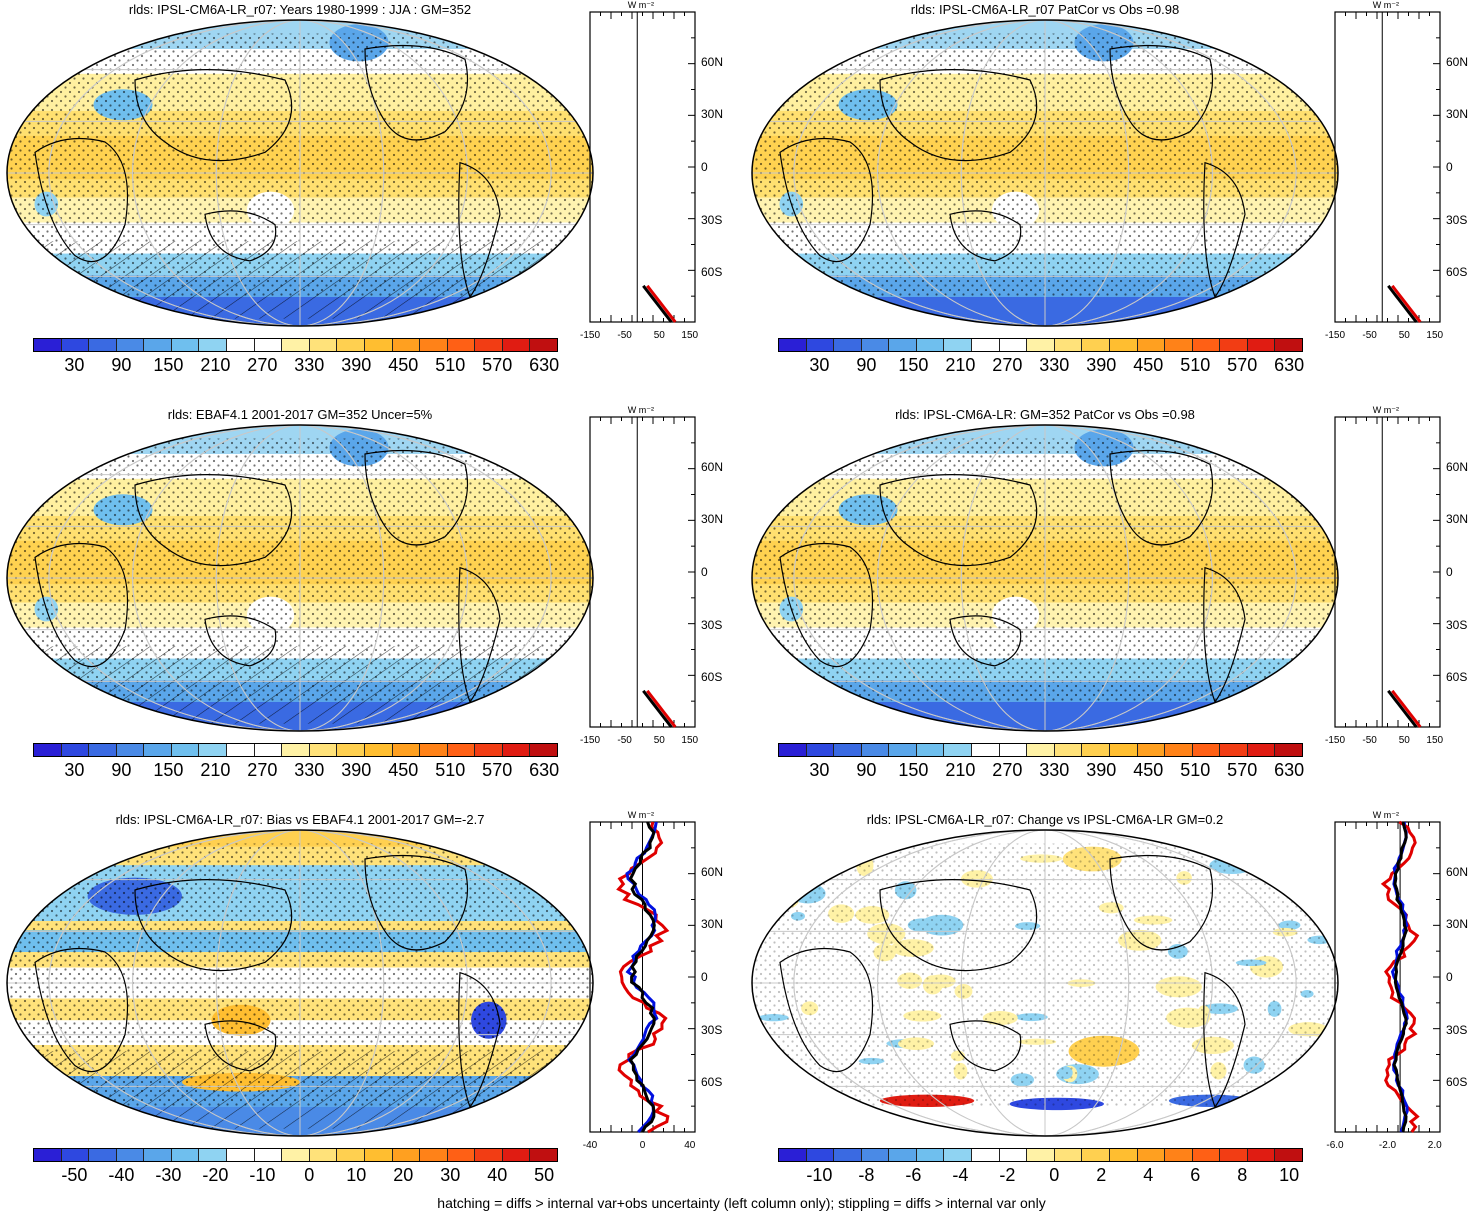 The image size is (1483, 1215). Describe the element at coordinates (1435, 740) in the screenshot. I see `profile-x-tick-label: 150` at that location.